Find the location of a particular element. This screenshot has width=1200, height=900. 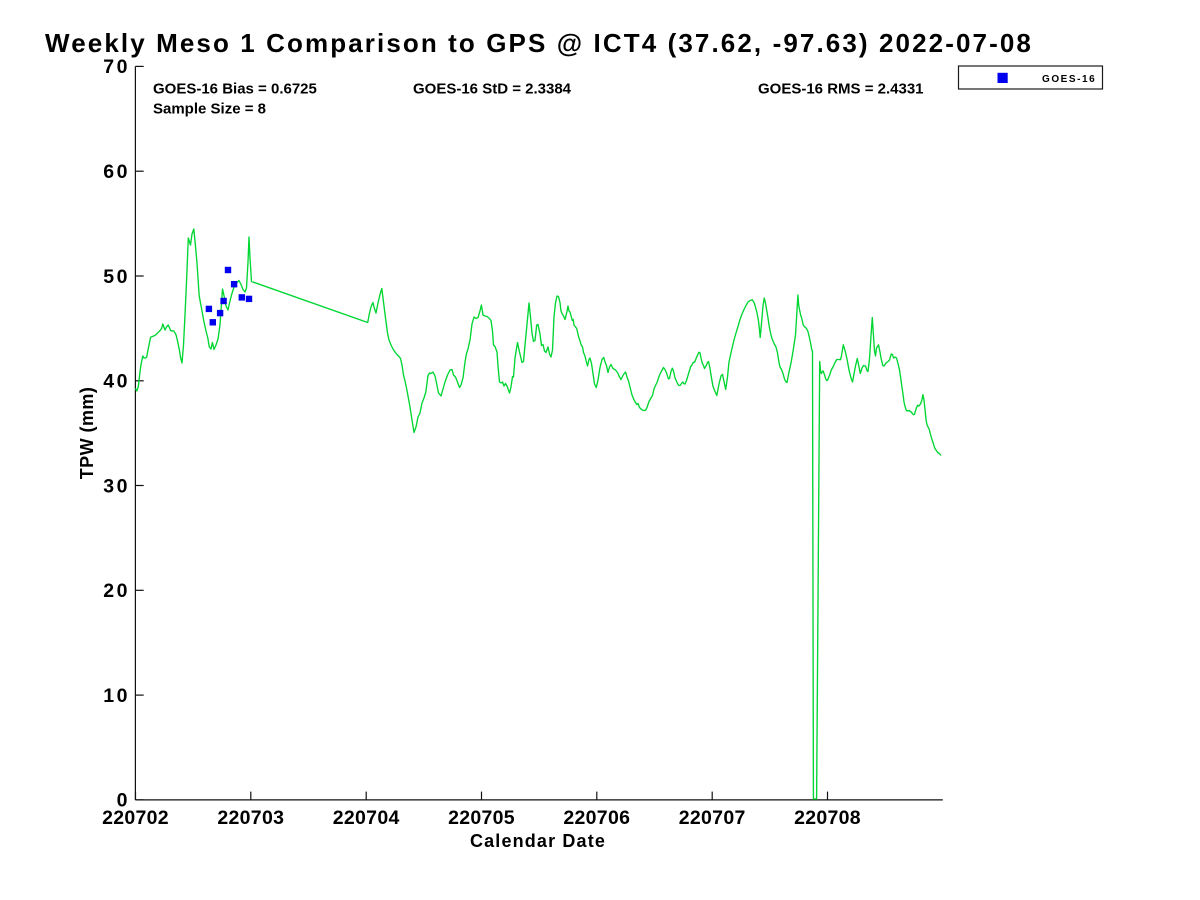

svg-text: 220704 is located at coordinates (366, 818).